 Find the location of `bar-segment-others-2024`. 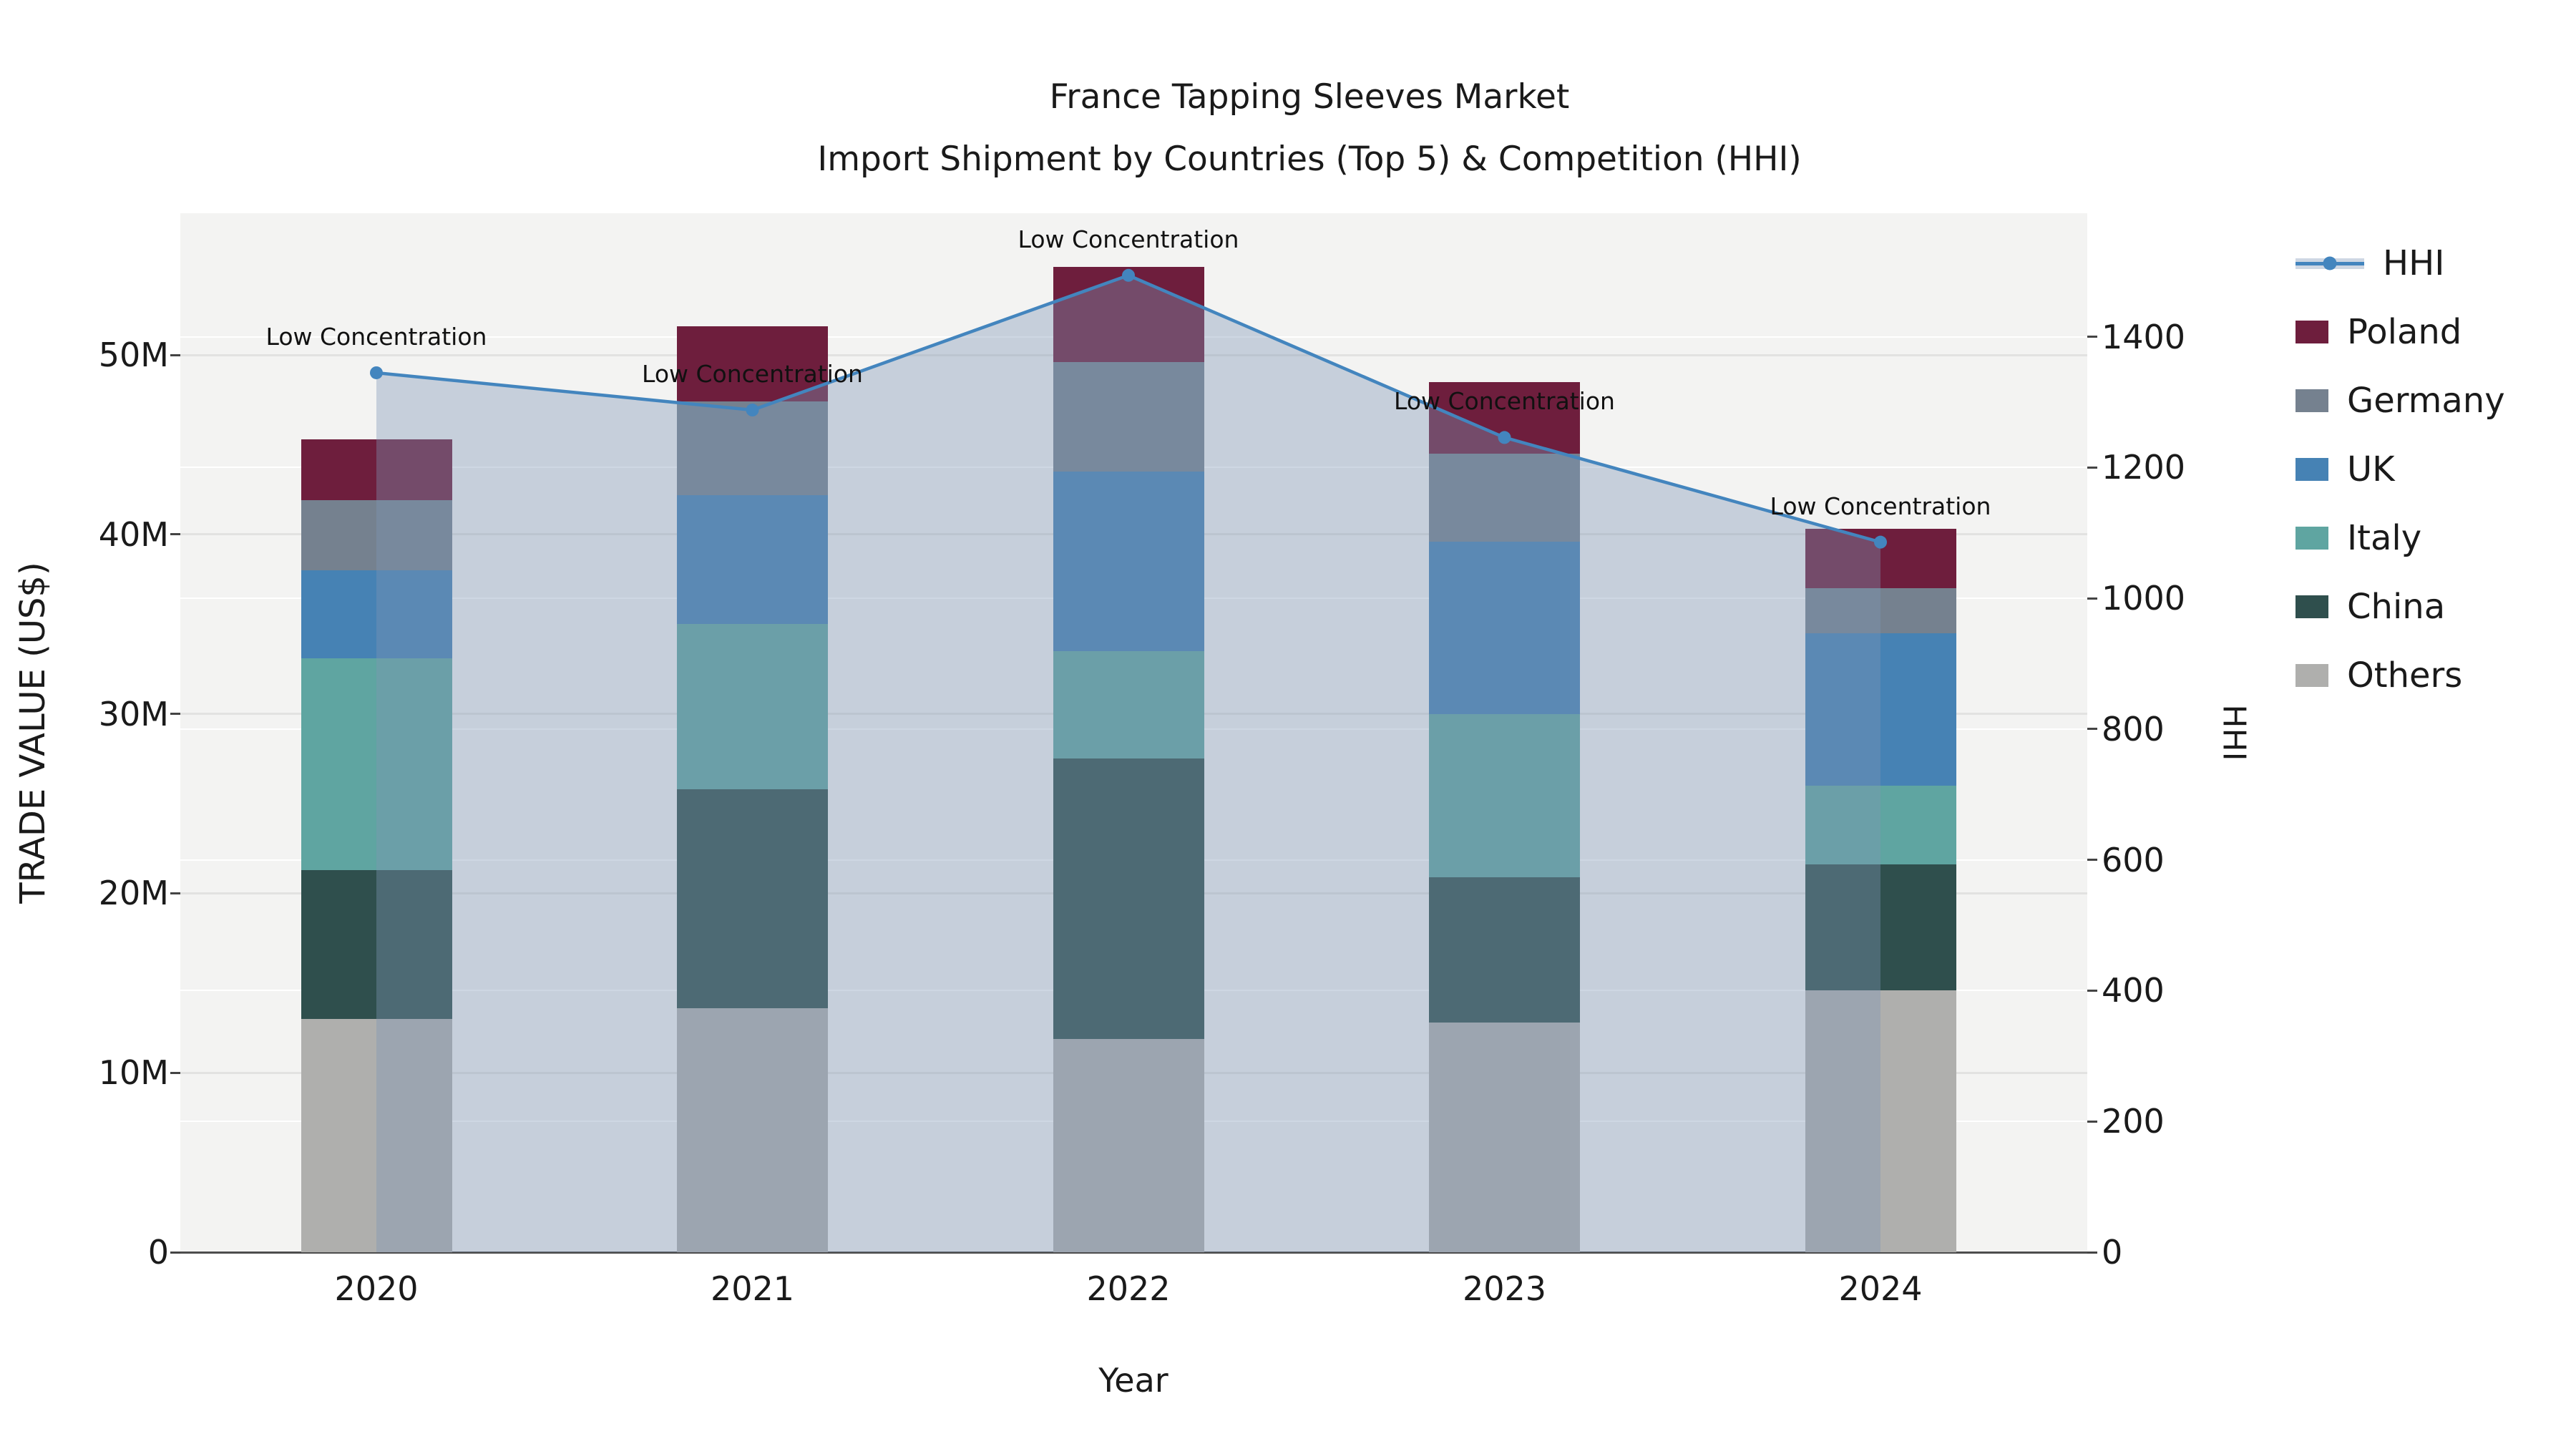

bar-segment-others-2024 is located at coordinates (1881, 1121).